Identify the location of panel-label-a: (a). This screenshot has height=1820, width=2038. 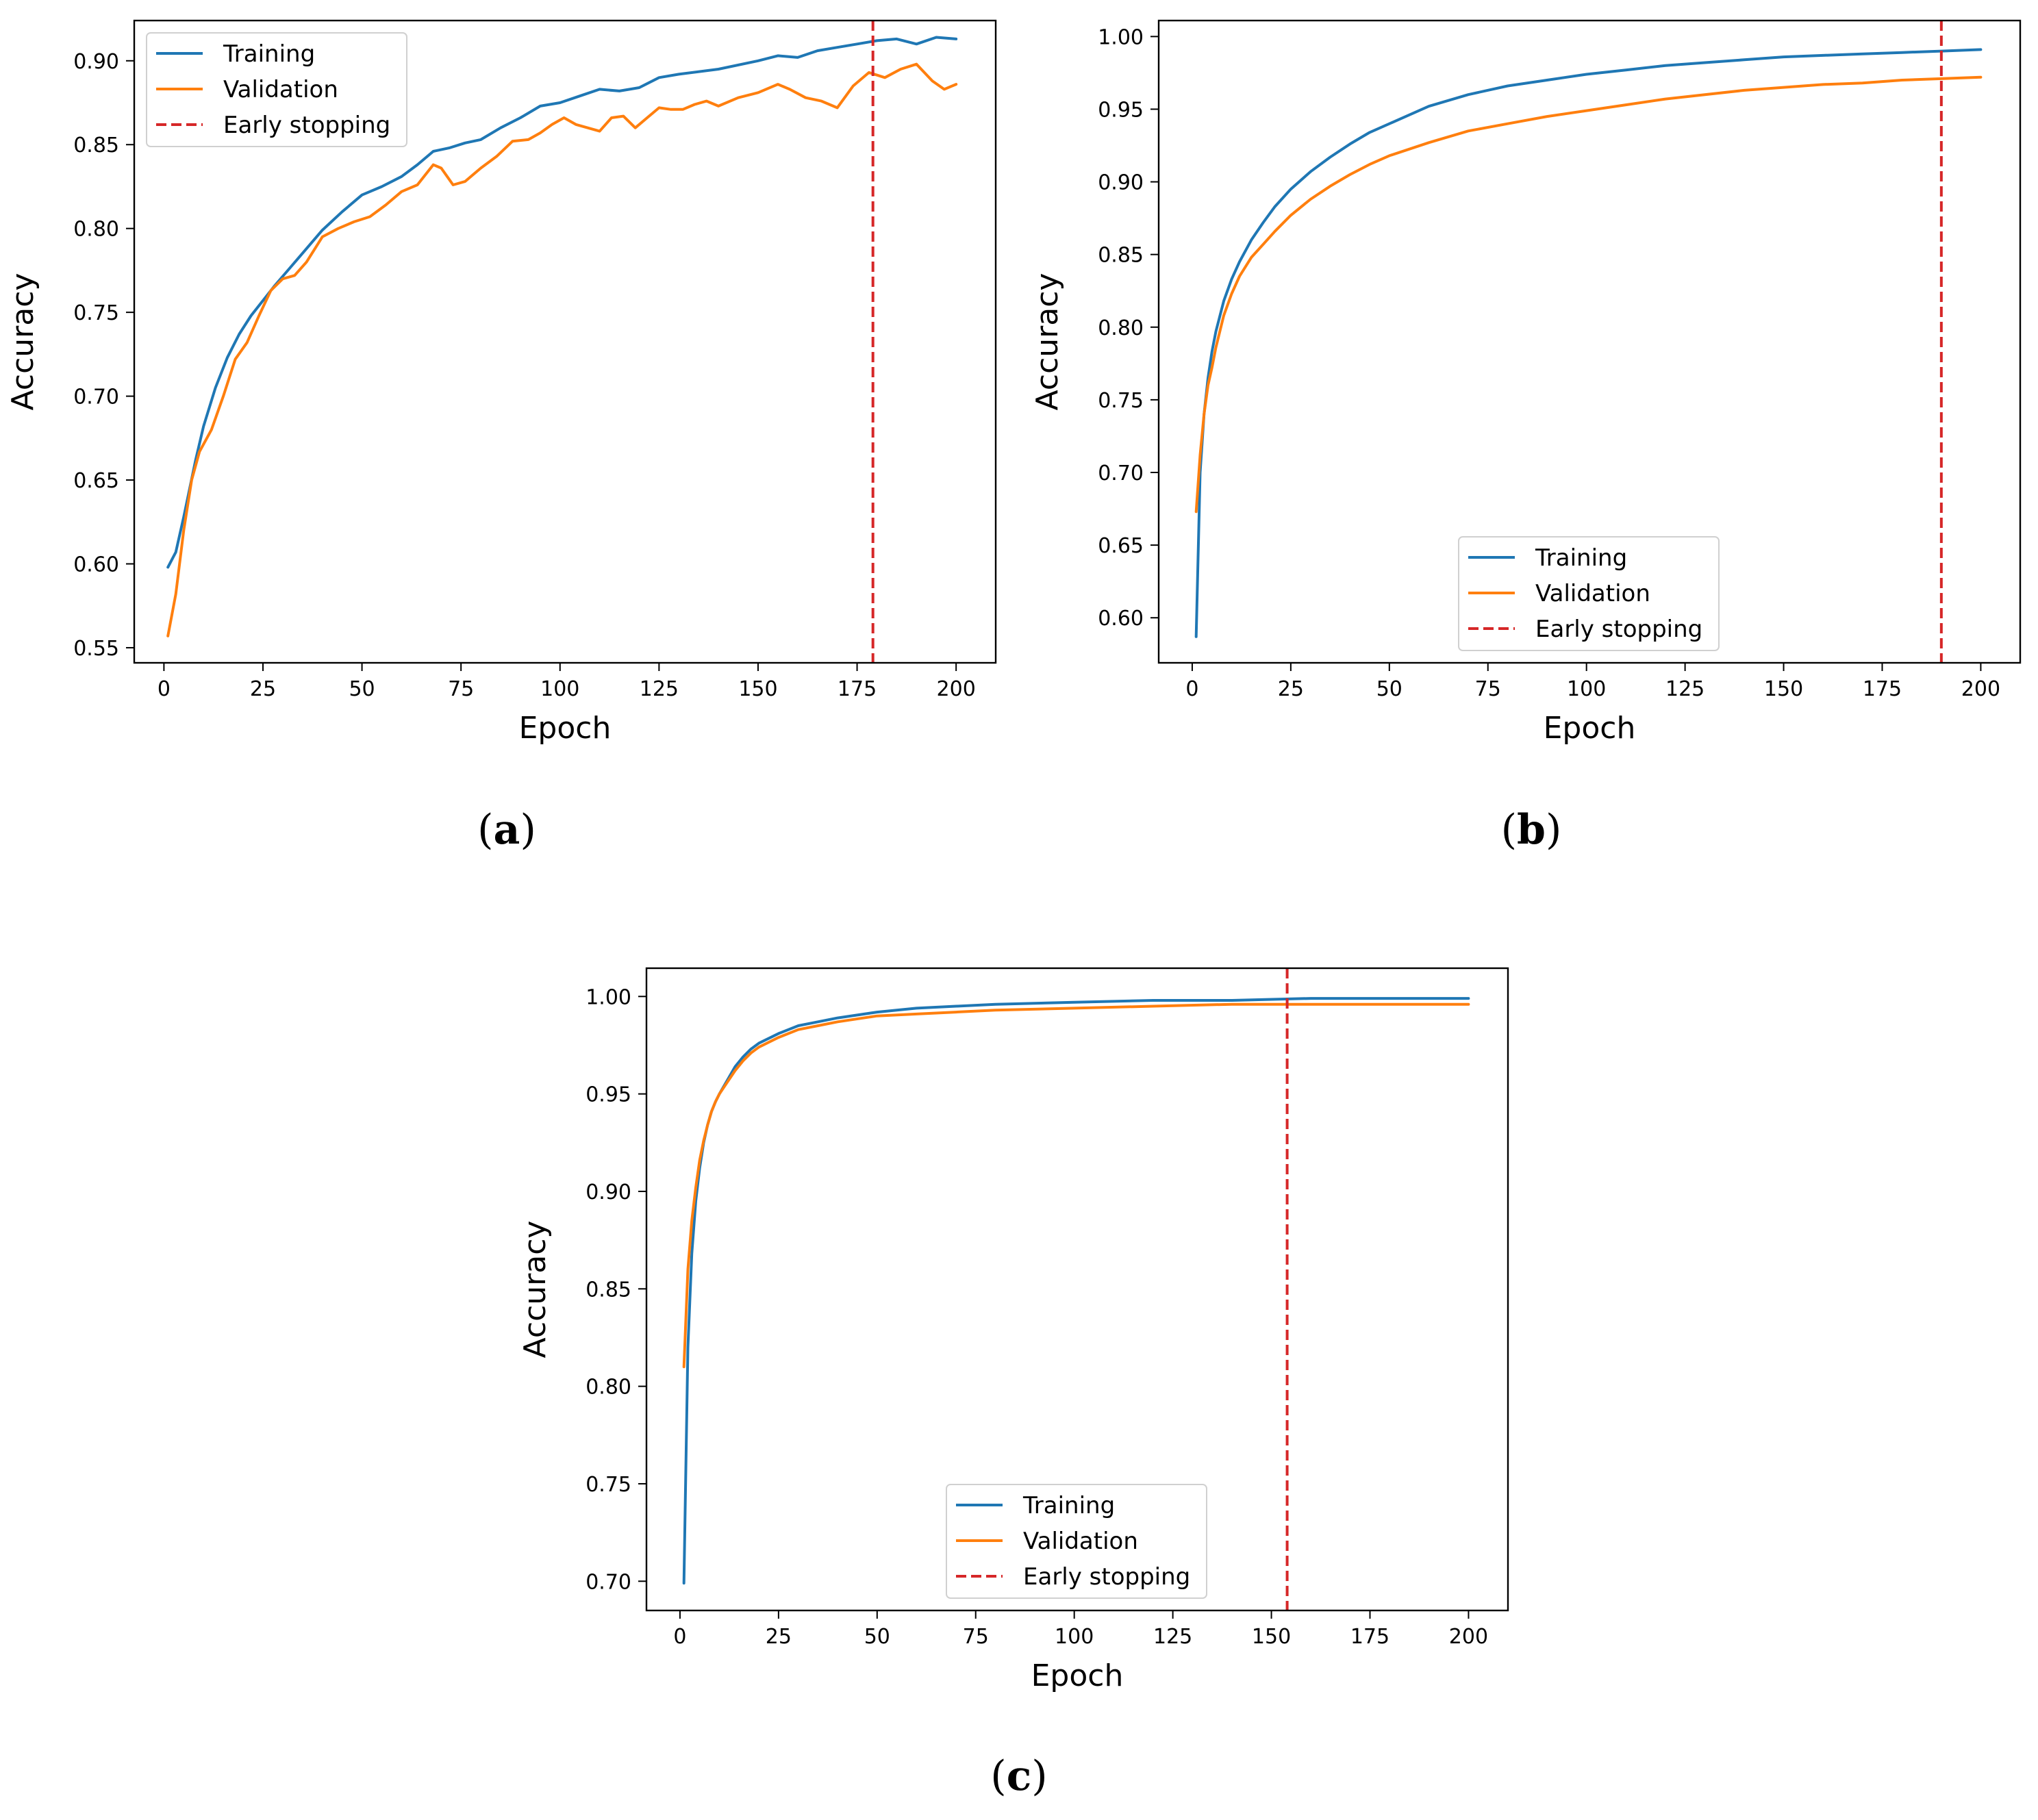
(506, 830).